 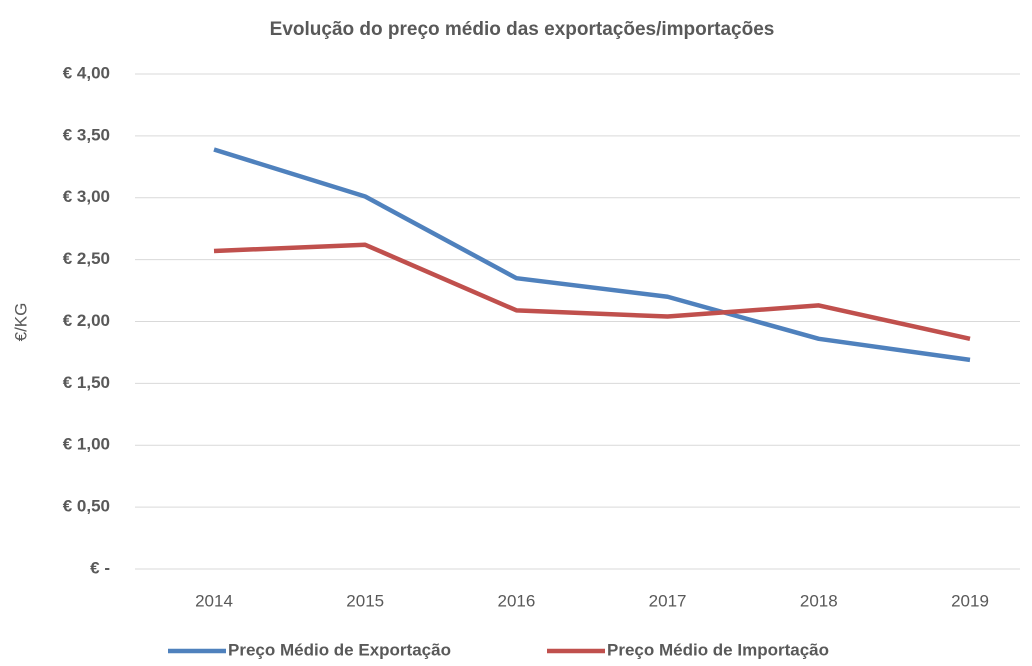 I want to click on y-tick-label: € 3,50, so click(x=86, y=134).